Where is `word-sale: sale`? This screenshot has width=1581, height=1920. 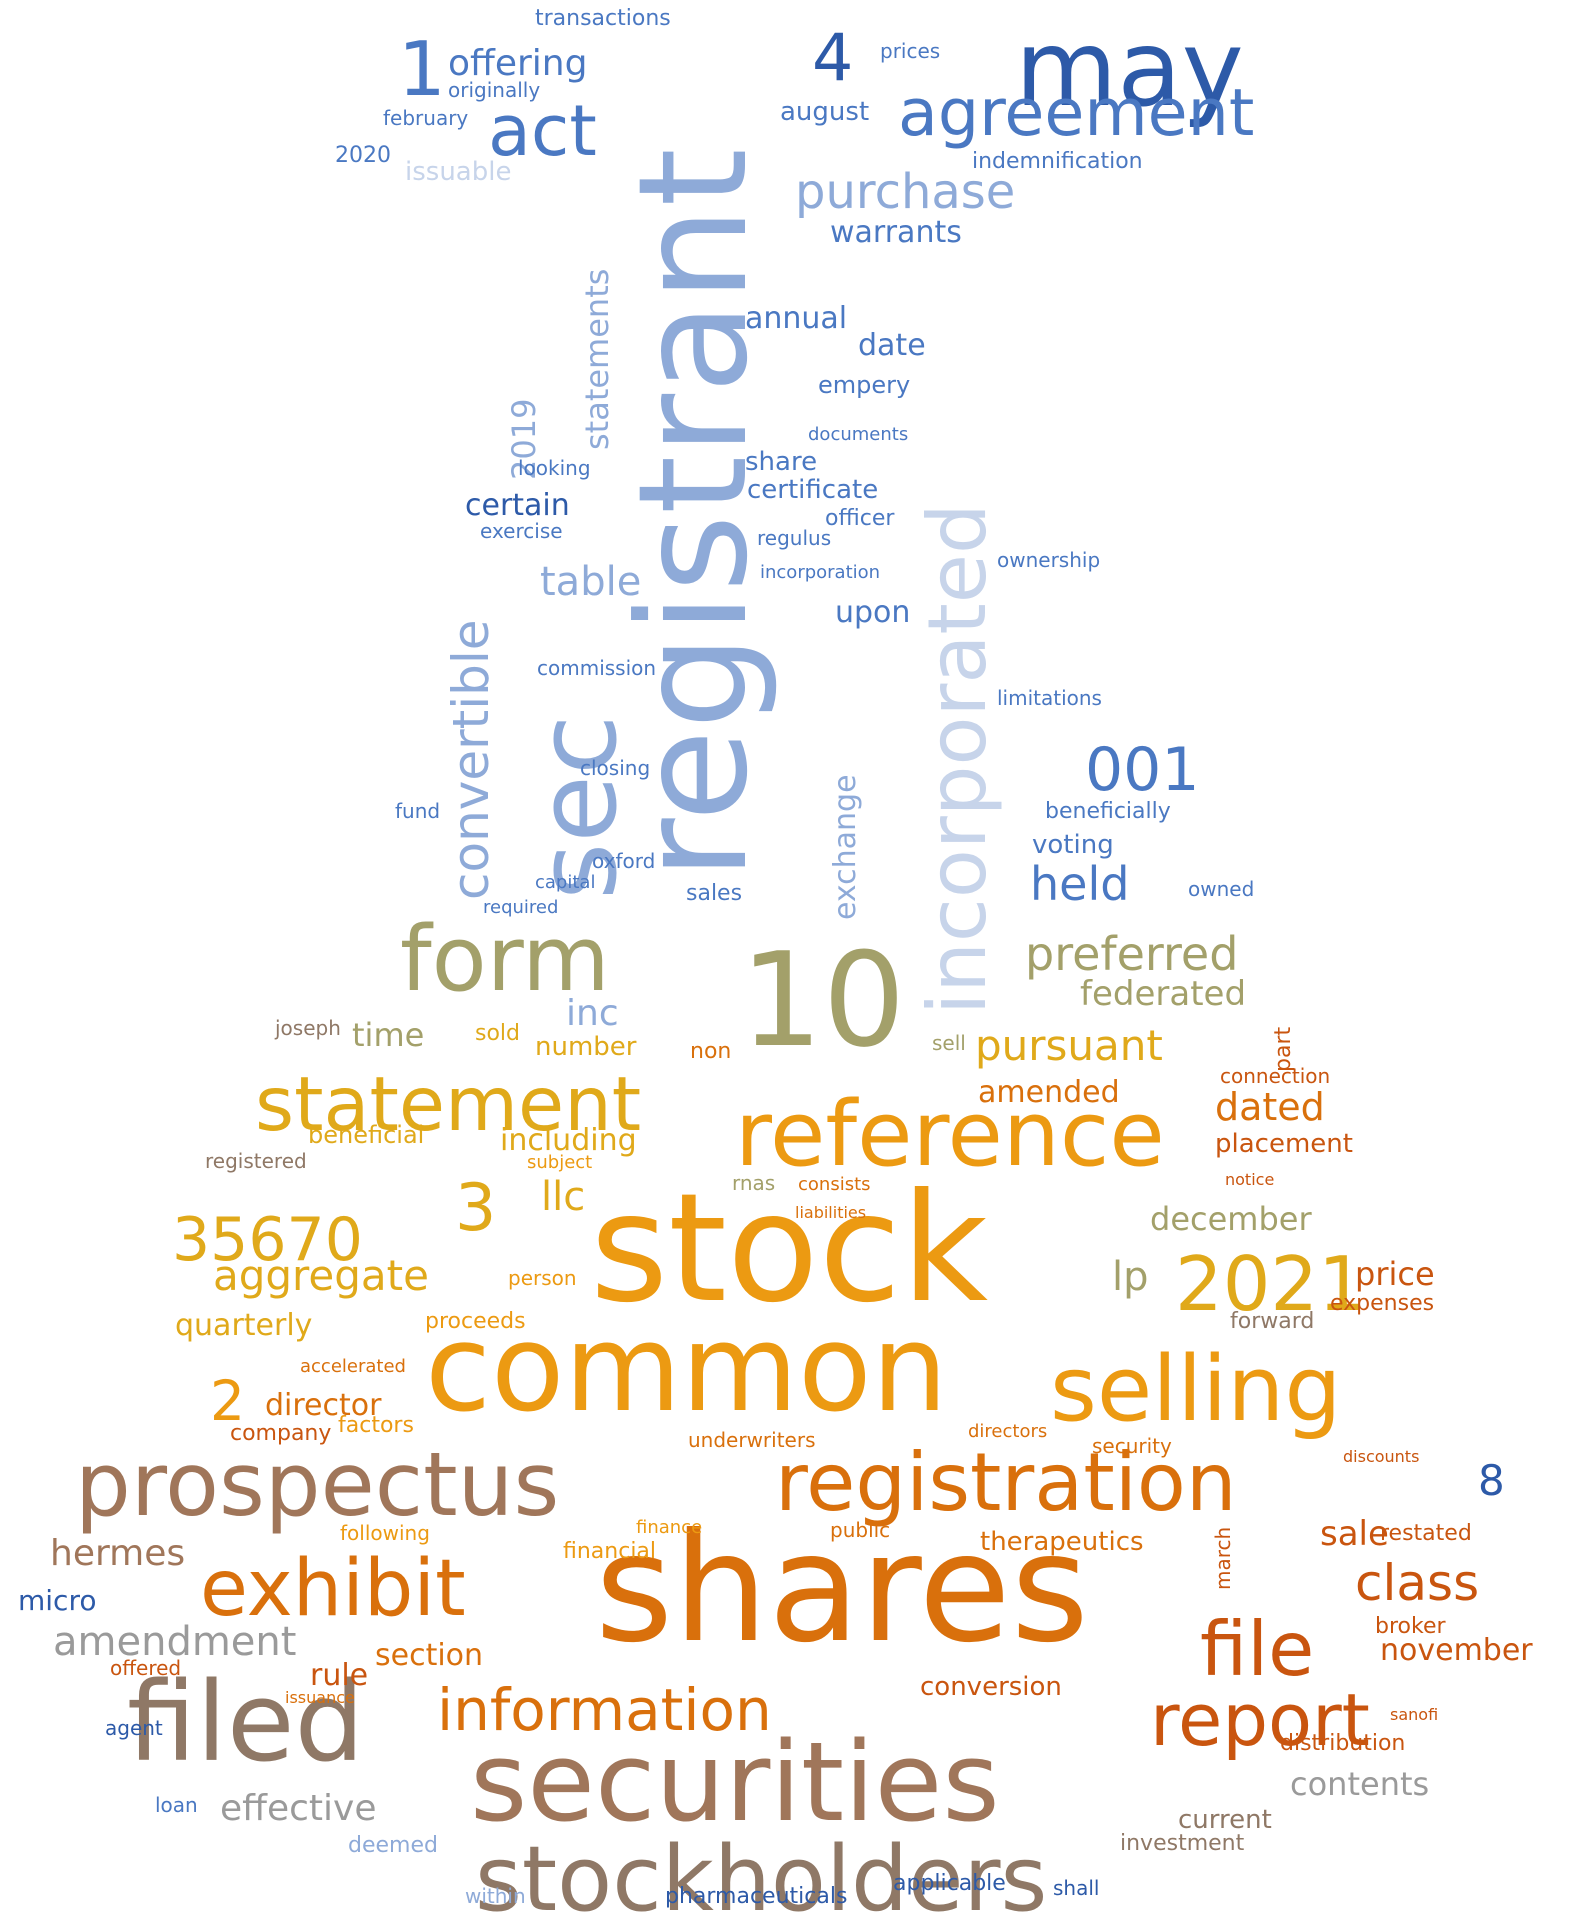 word-sale: sale is located at coordinates (1354, 1534).